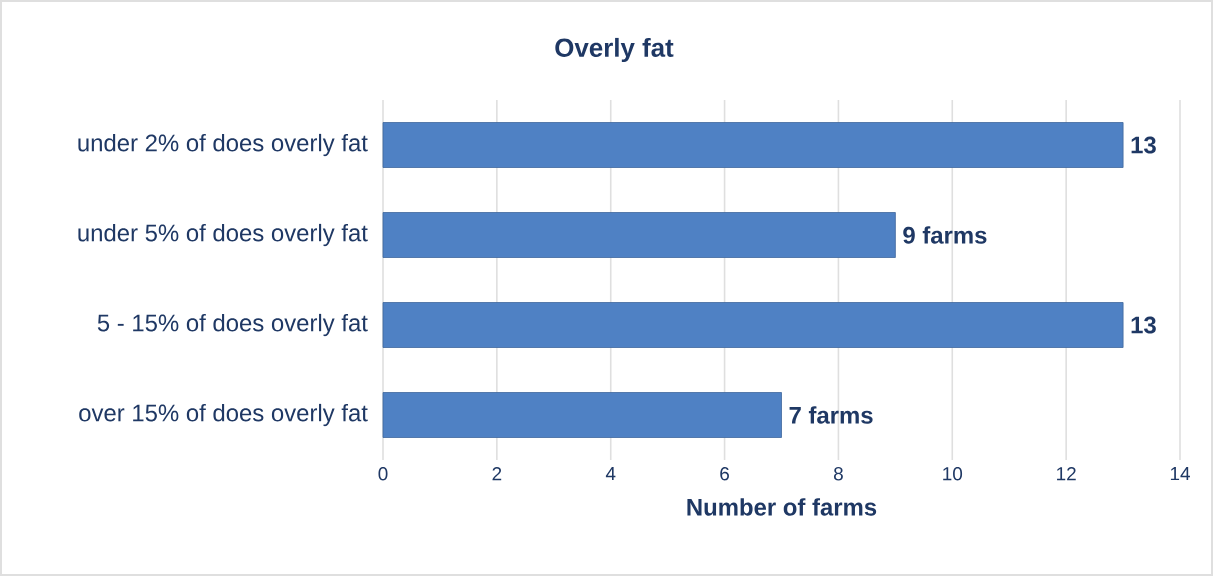 This screenshot has height=576, width=1213. What do you see at coordinates (223, 145) in the screenshot?
I see `y-tick-label: under 2% of does overly fat` at bounding box center [223, 145].